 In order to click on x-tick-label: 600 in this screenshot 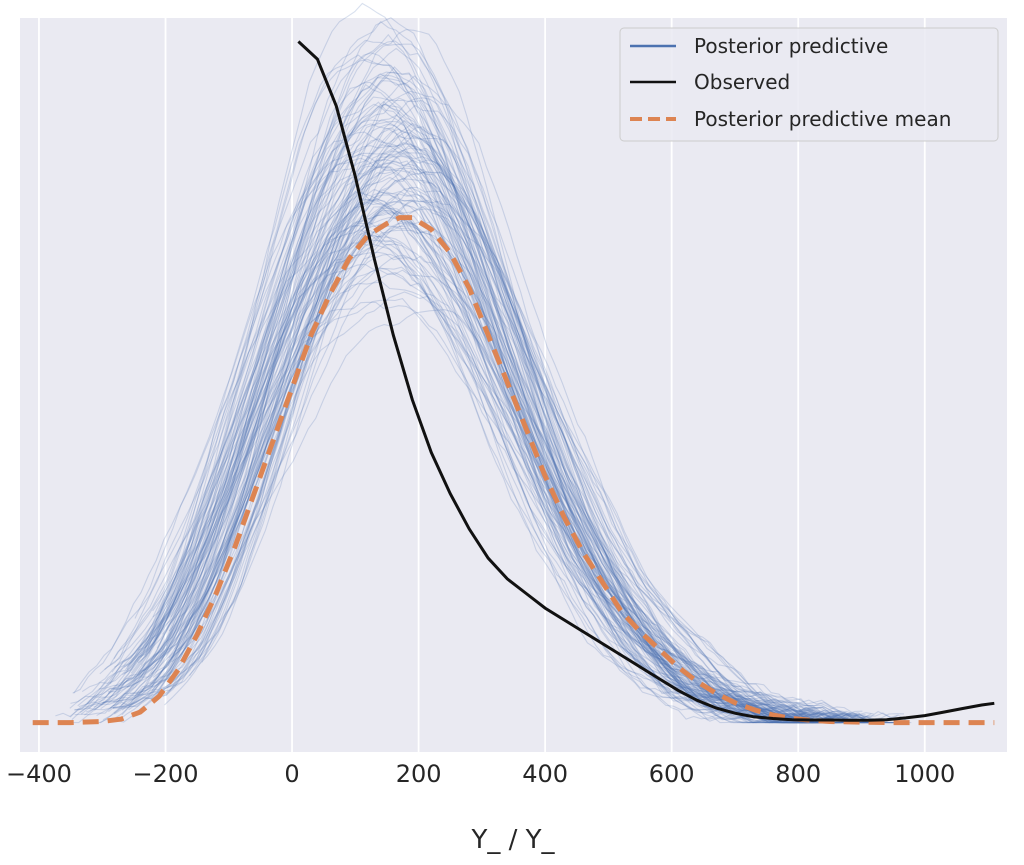, I will do `click(672, 774)`.